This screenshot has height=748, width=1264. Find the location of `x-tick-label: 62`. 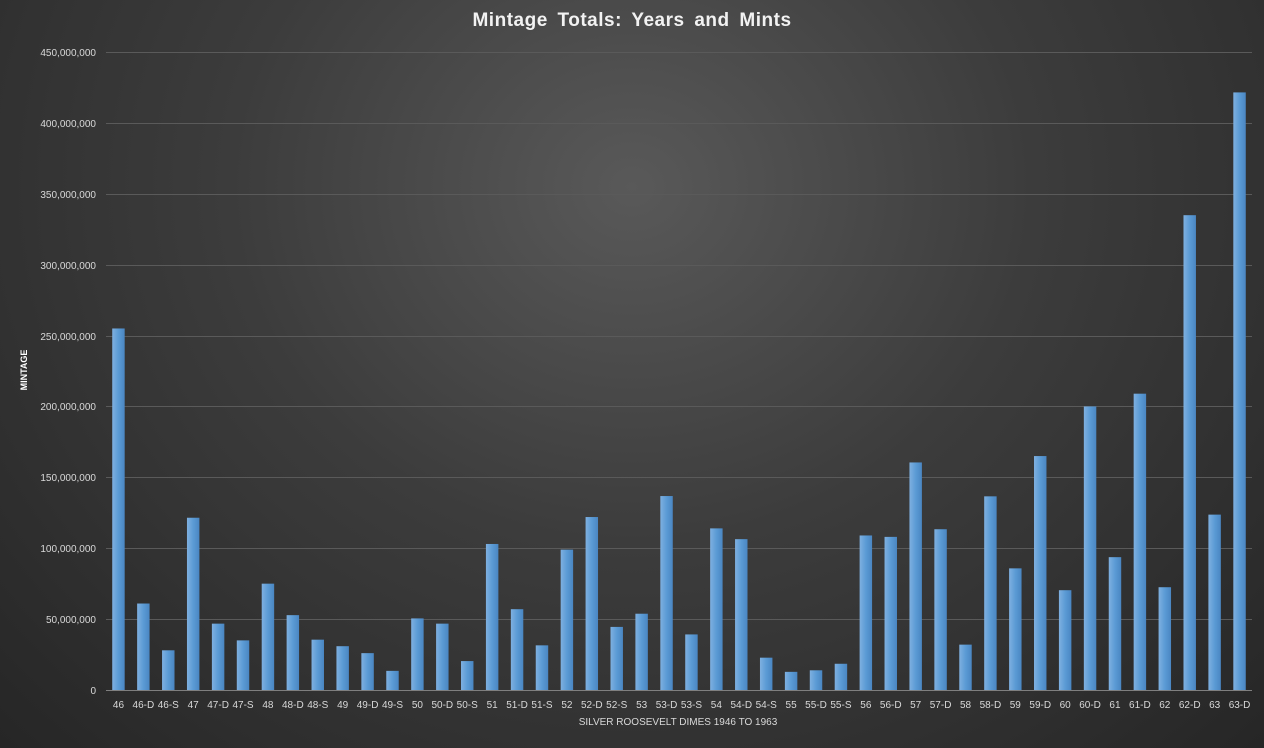

x-tick-label: 62 is located at coordinates (1165, 705).